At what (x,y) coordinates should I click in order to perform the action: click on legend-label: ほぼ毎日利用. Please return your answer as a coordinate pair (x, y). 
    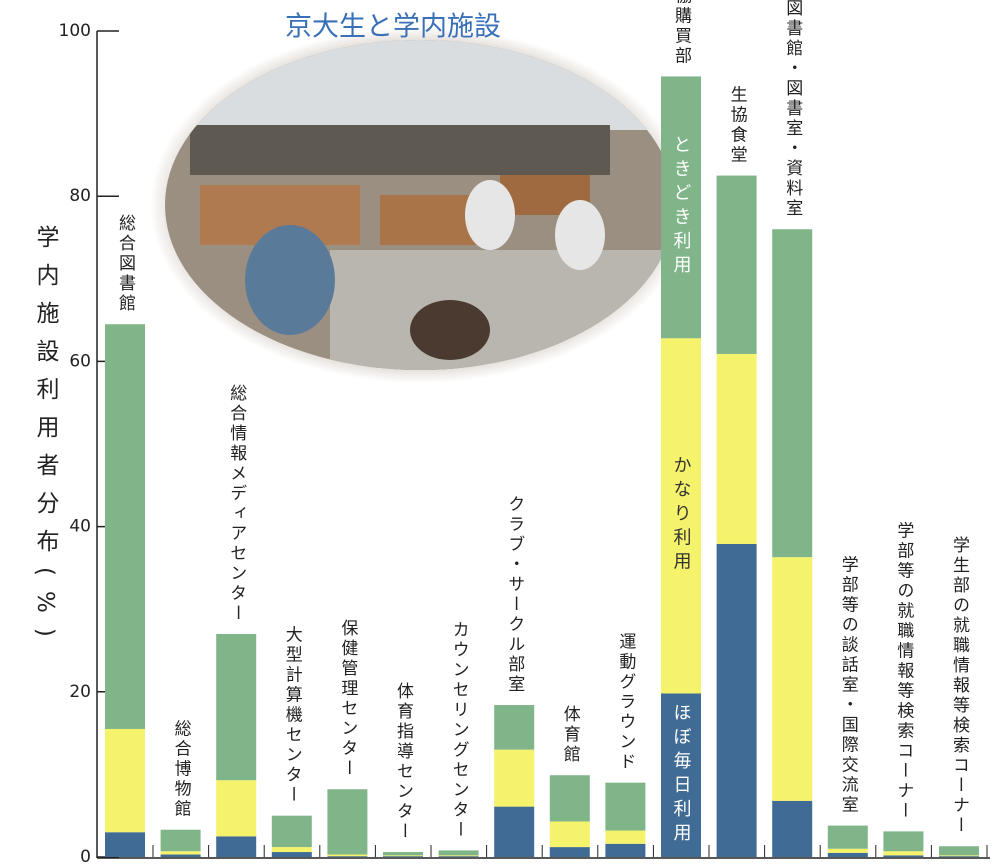
    Looking at the image, I should click on (681, 775).